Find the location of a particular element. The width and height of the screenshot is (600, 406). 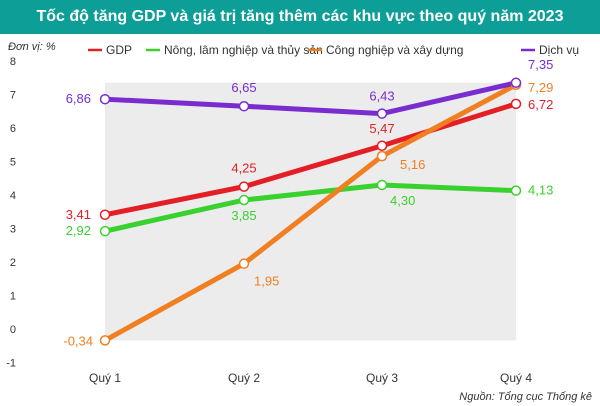

y-tick-label: 3 is located at coordinates (13, 230).